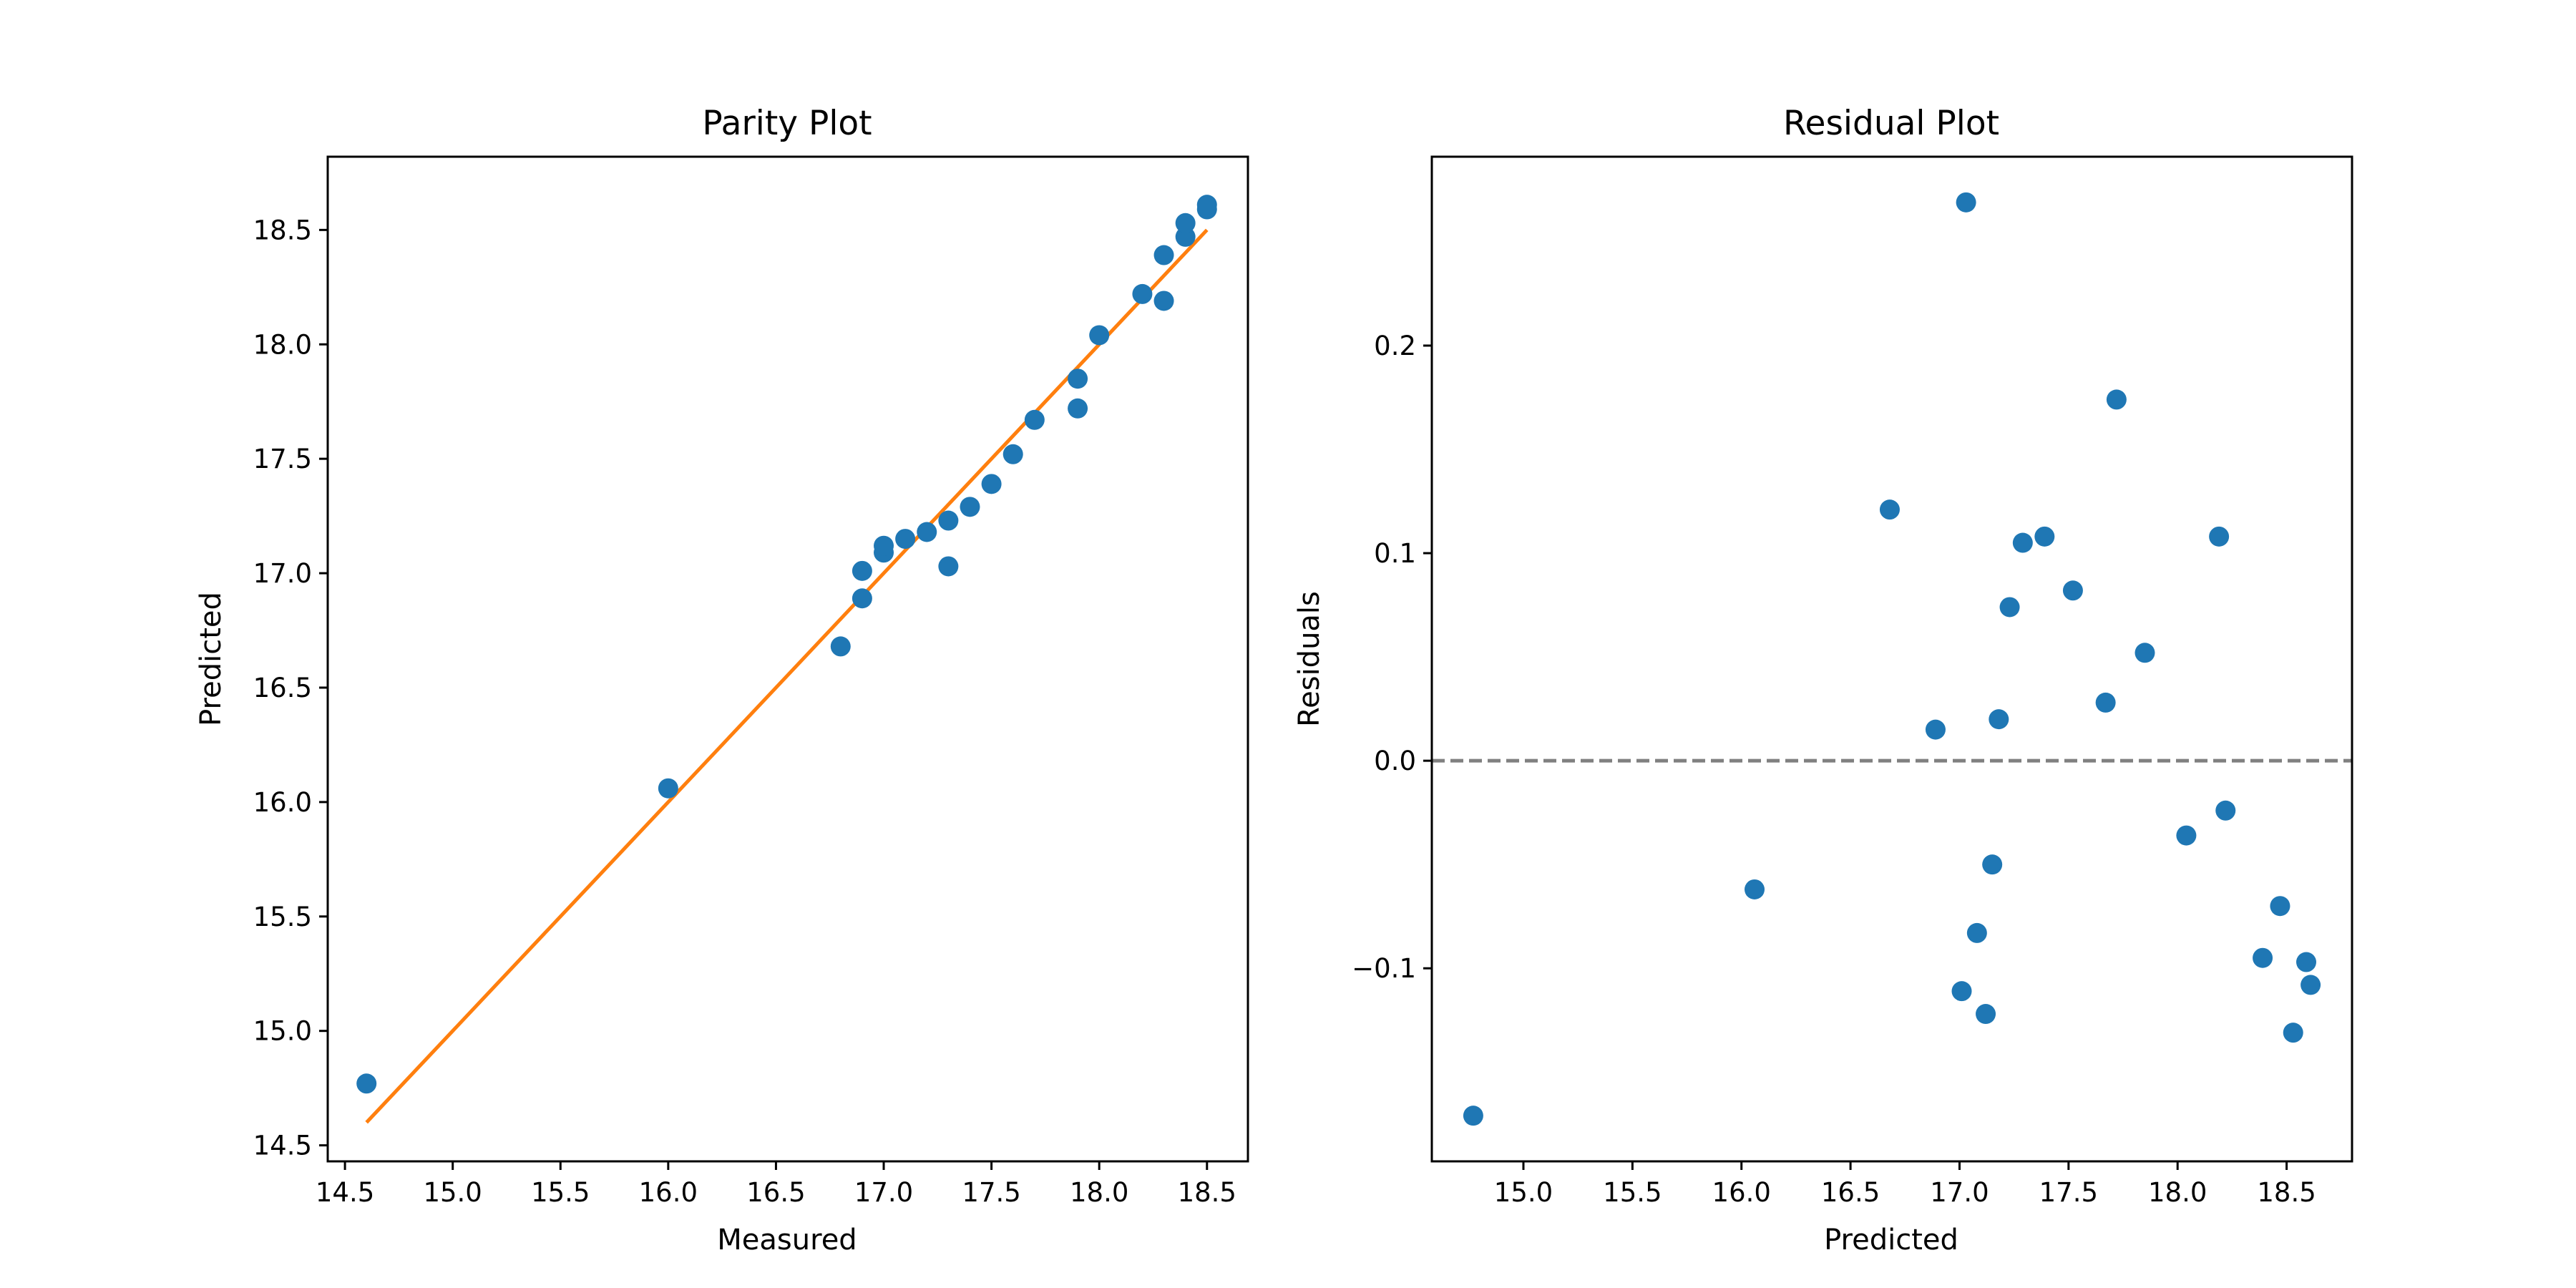 Image resolution: width=2576 pixels, height=1288 pixels. I want to click on parity-x-tick-label: 17.5, so click(991, 1192).